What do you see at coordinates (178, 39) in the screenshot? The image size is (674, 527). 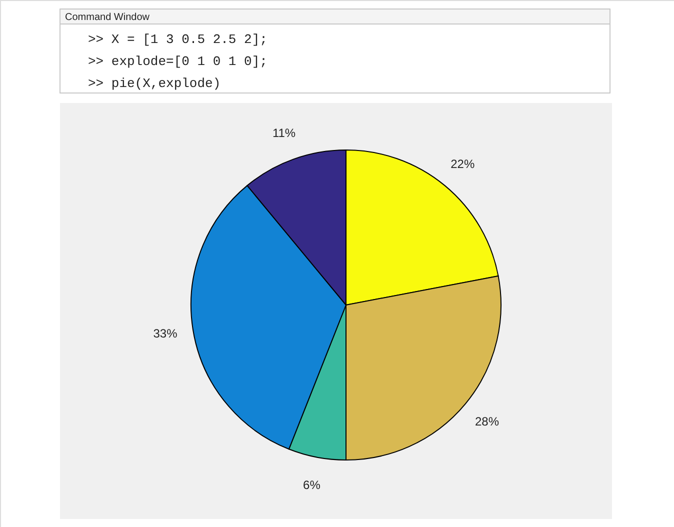 I see `text: >> X = [1 3 0.5 2.5 2];` at bounding box center [178, 39].